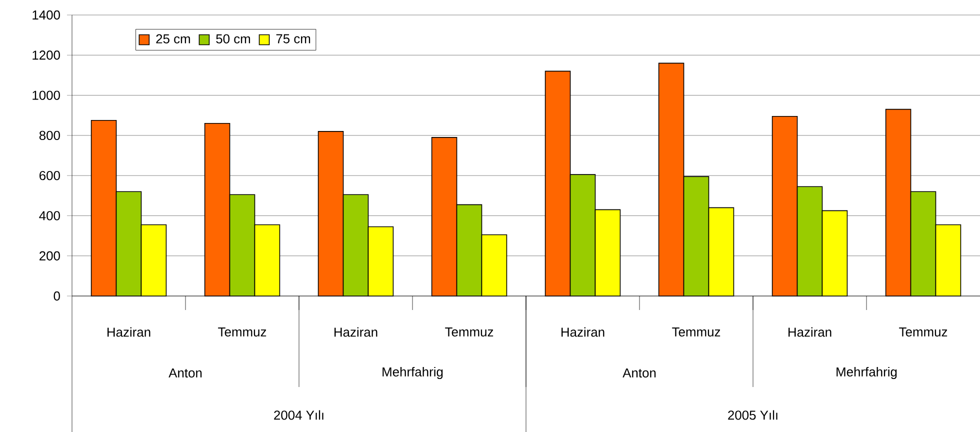  I want to click on y-tick-label: 1400, so click(46, 15).